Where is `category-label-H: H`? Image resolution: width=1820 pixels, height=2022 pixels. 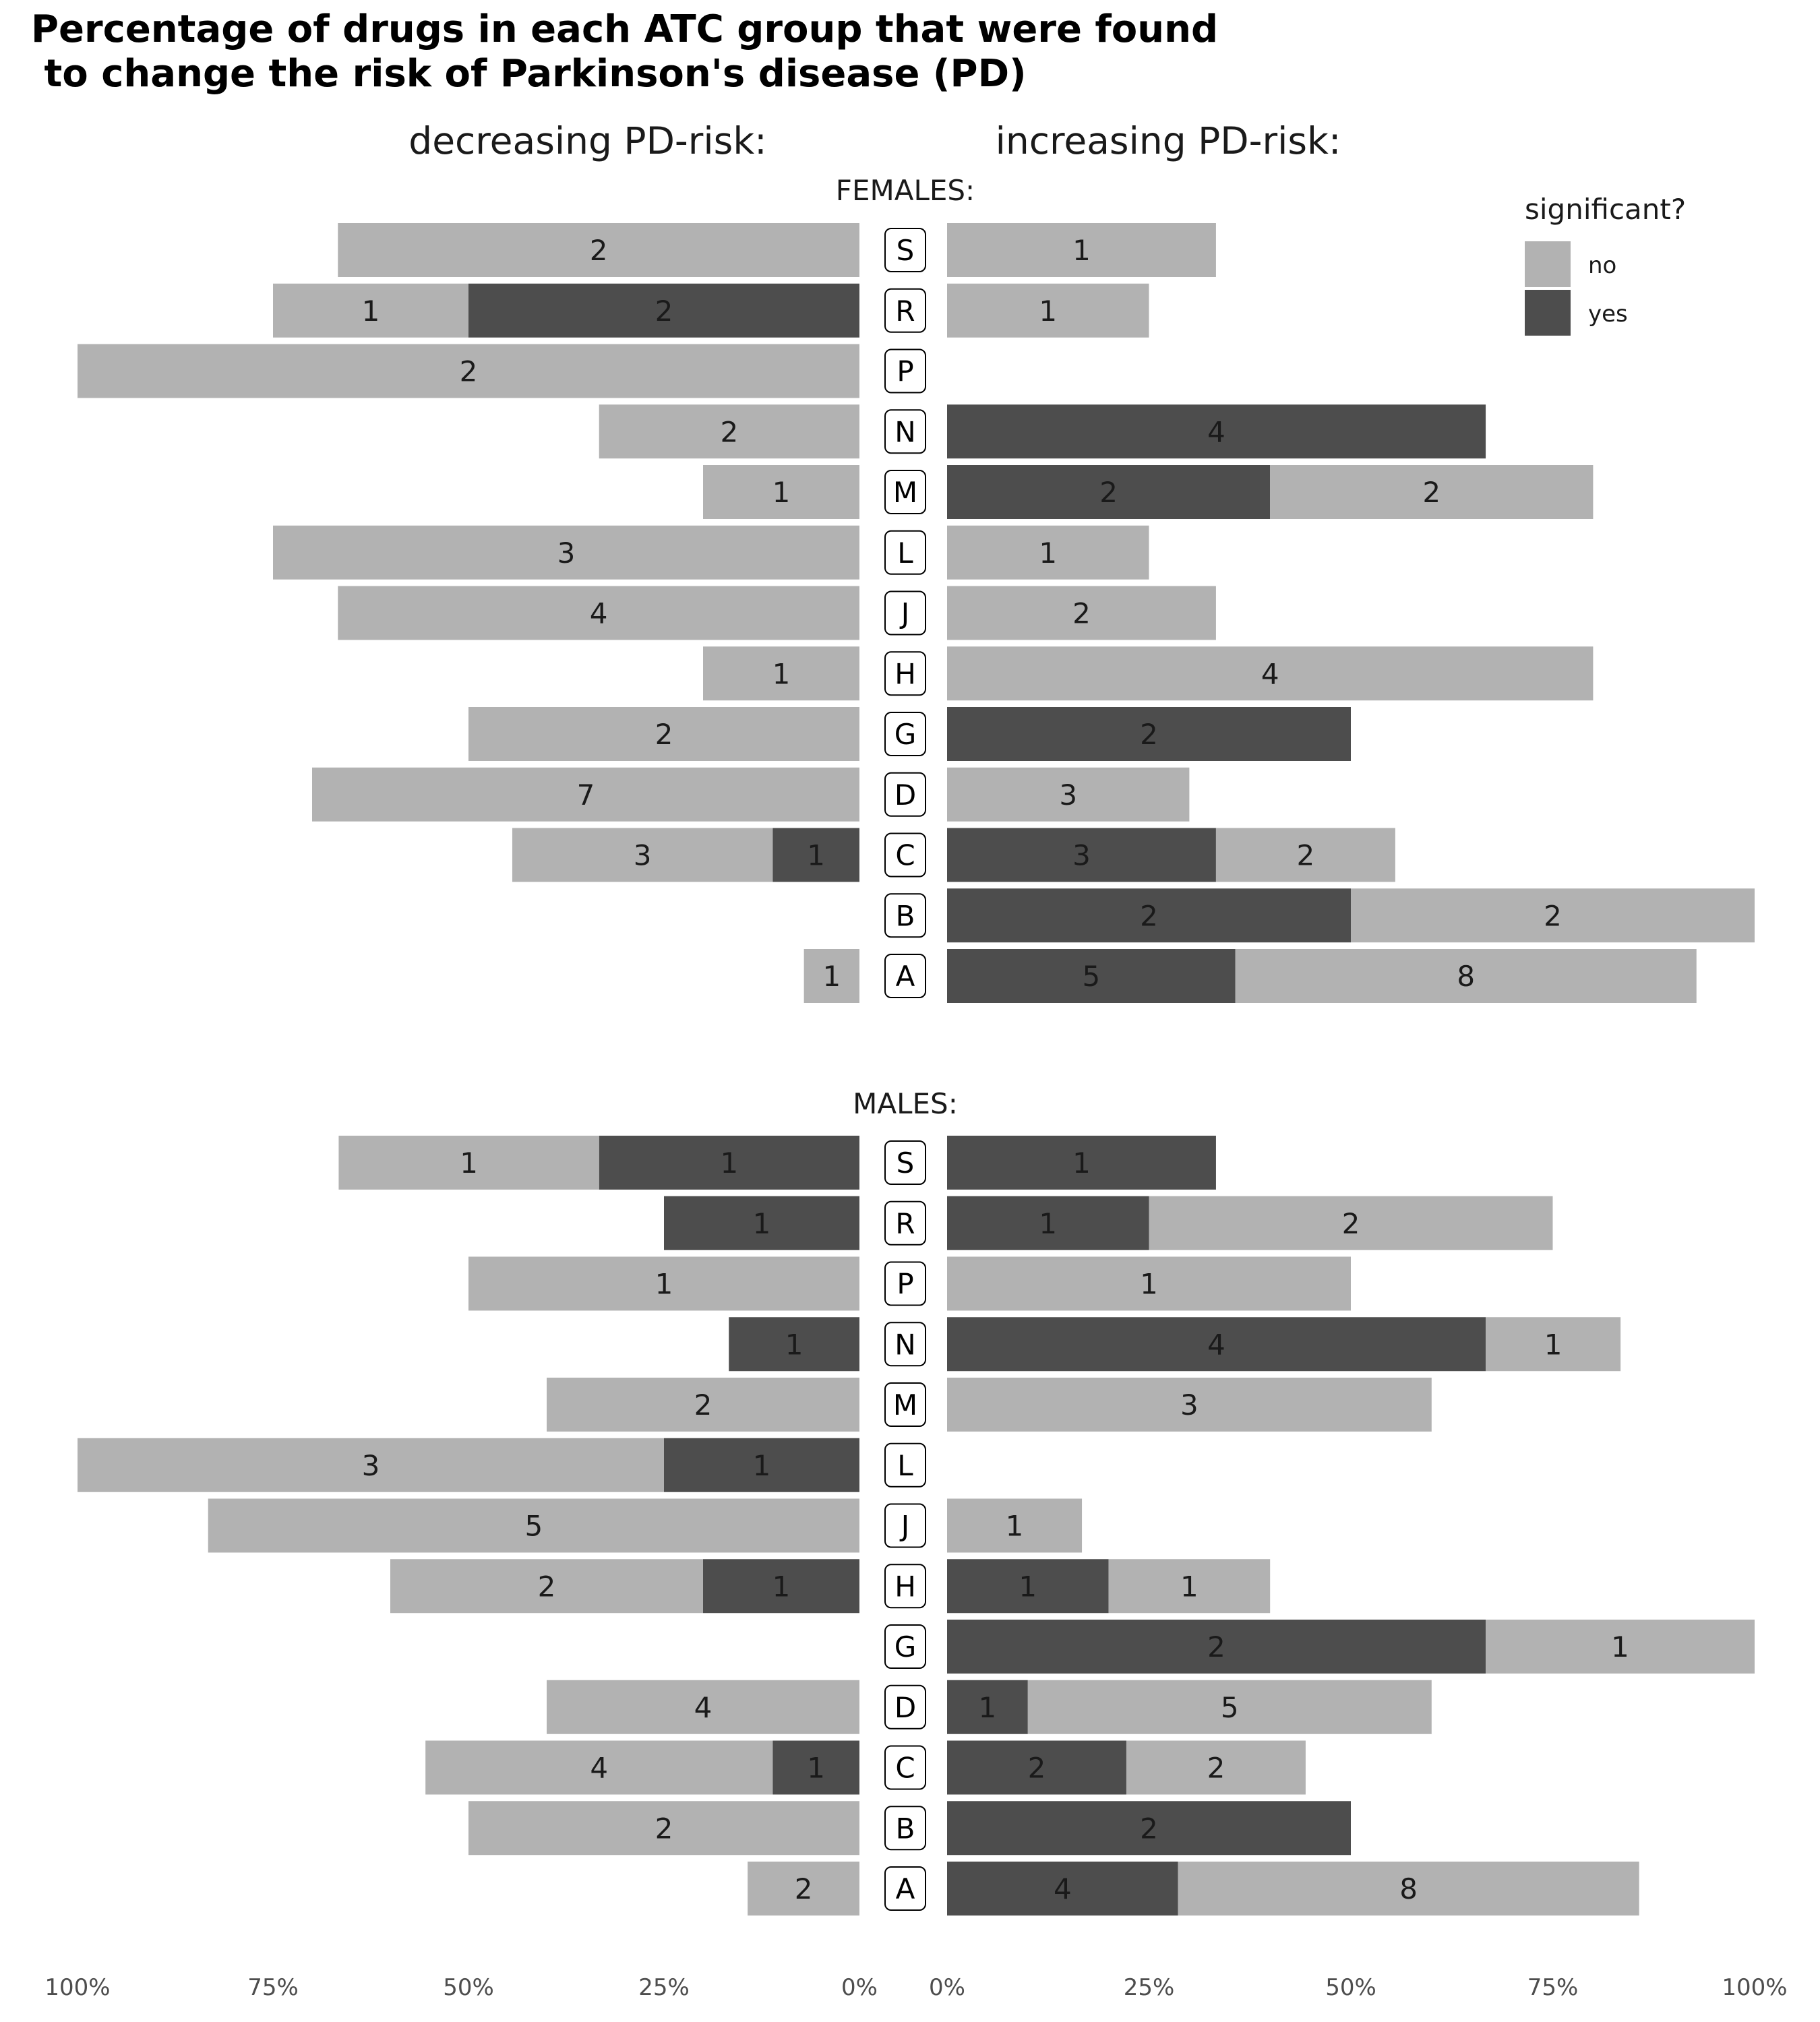
category-label-H: H is located at coordinates (905, 1587).